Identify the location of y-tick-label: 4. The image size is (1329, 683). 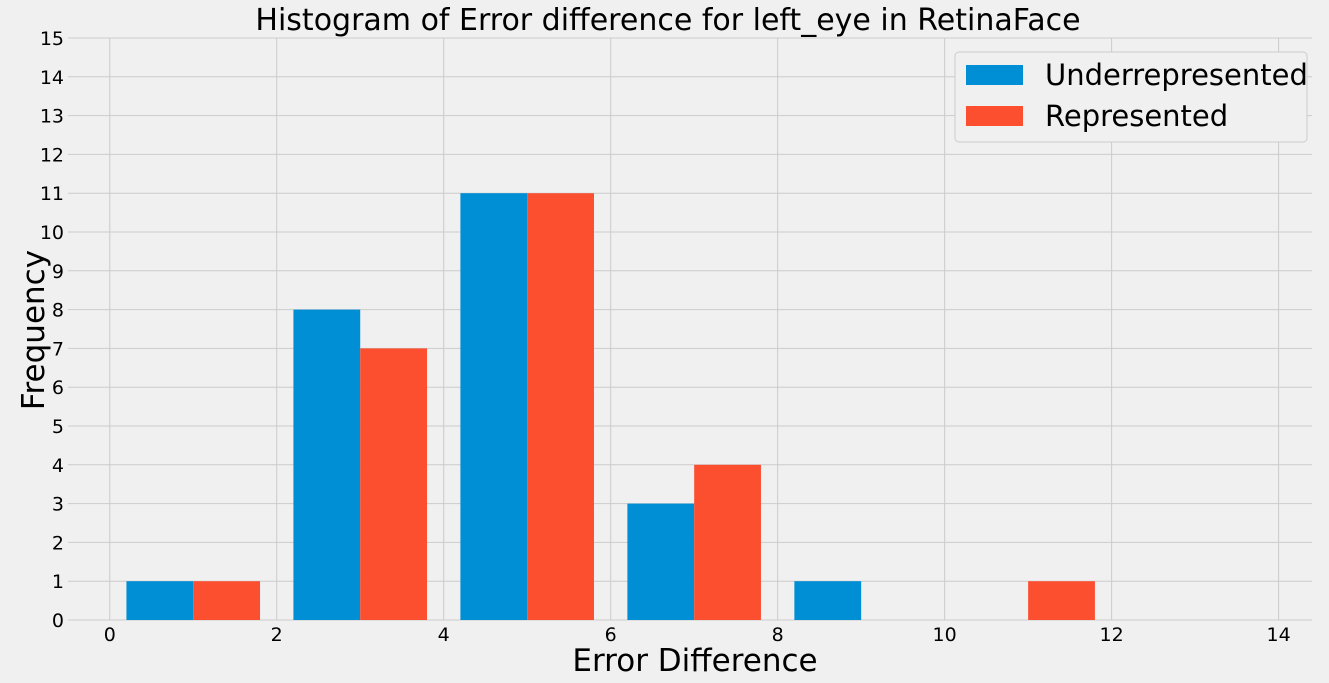
(58, 466).